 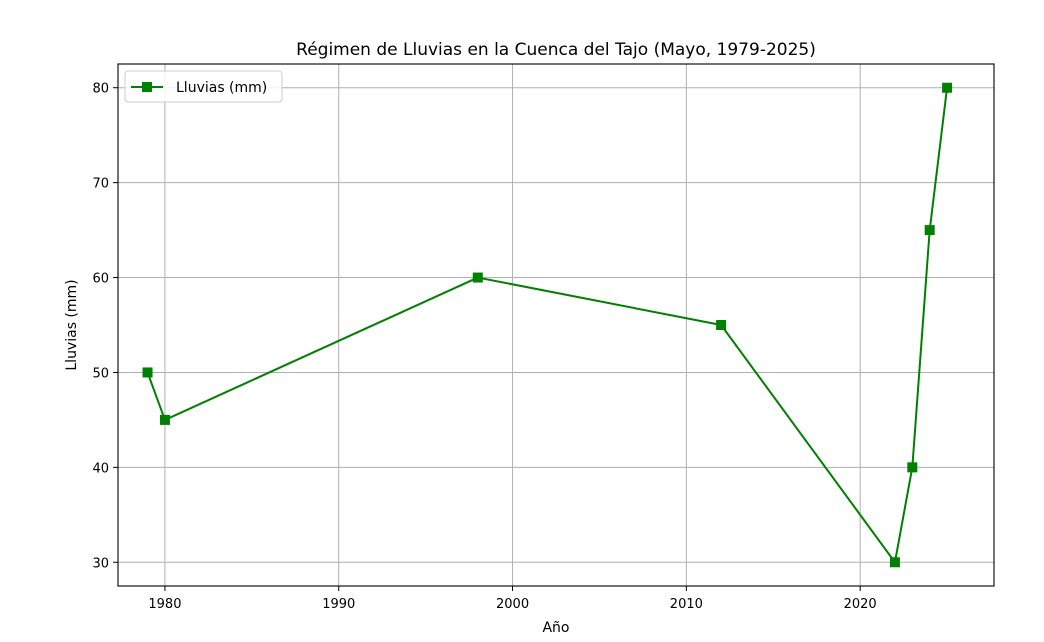 I want to click on x-tick-label: 2010, so click(x=686, y=604).